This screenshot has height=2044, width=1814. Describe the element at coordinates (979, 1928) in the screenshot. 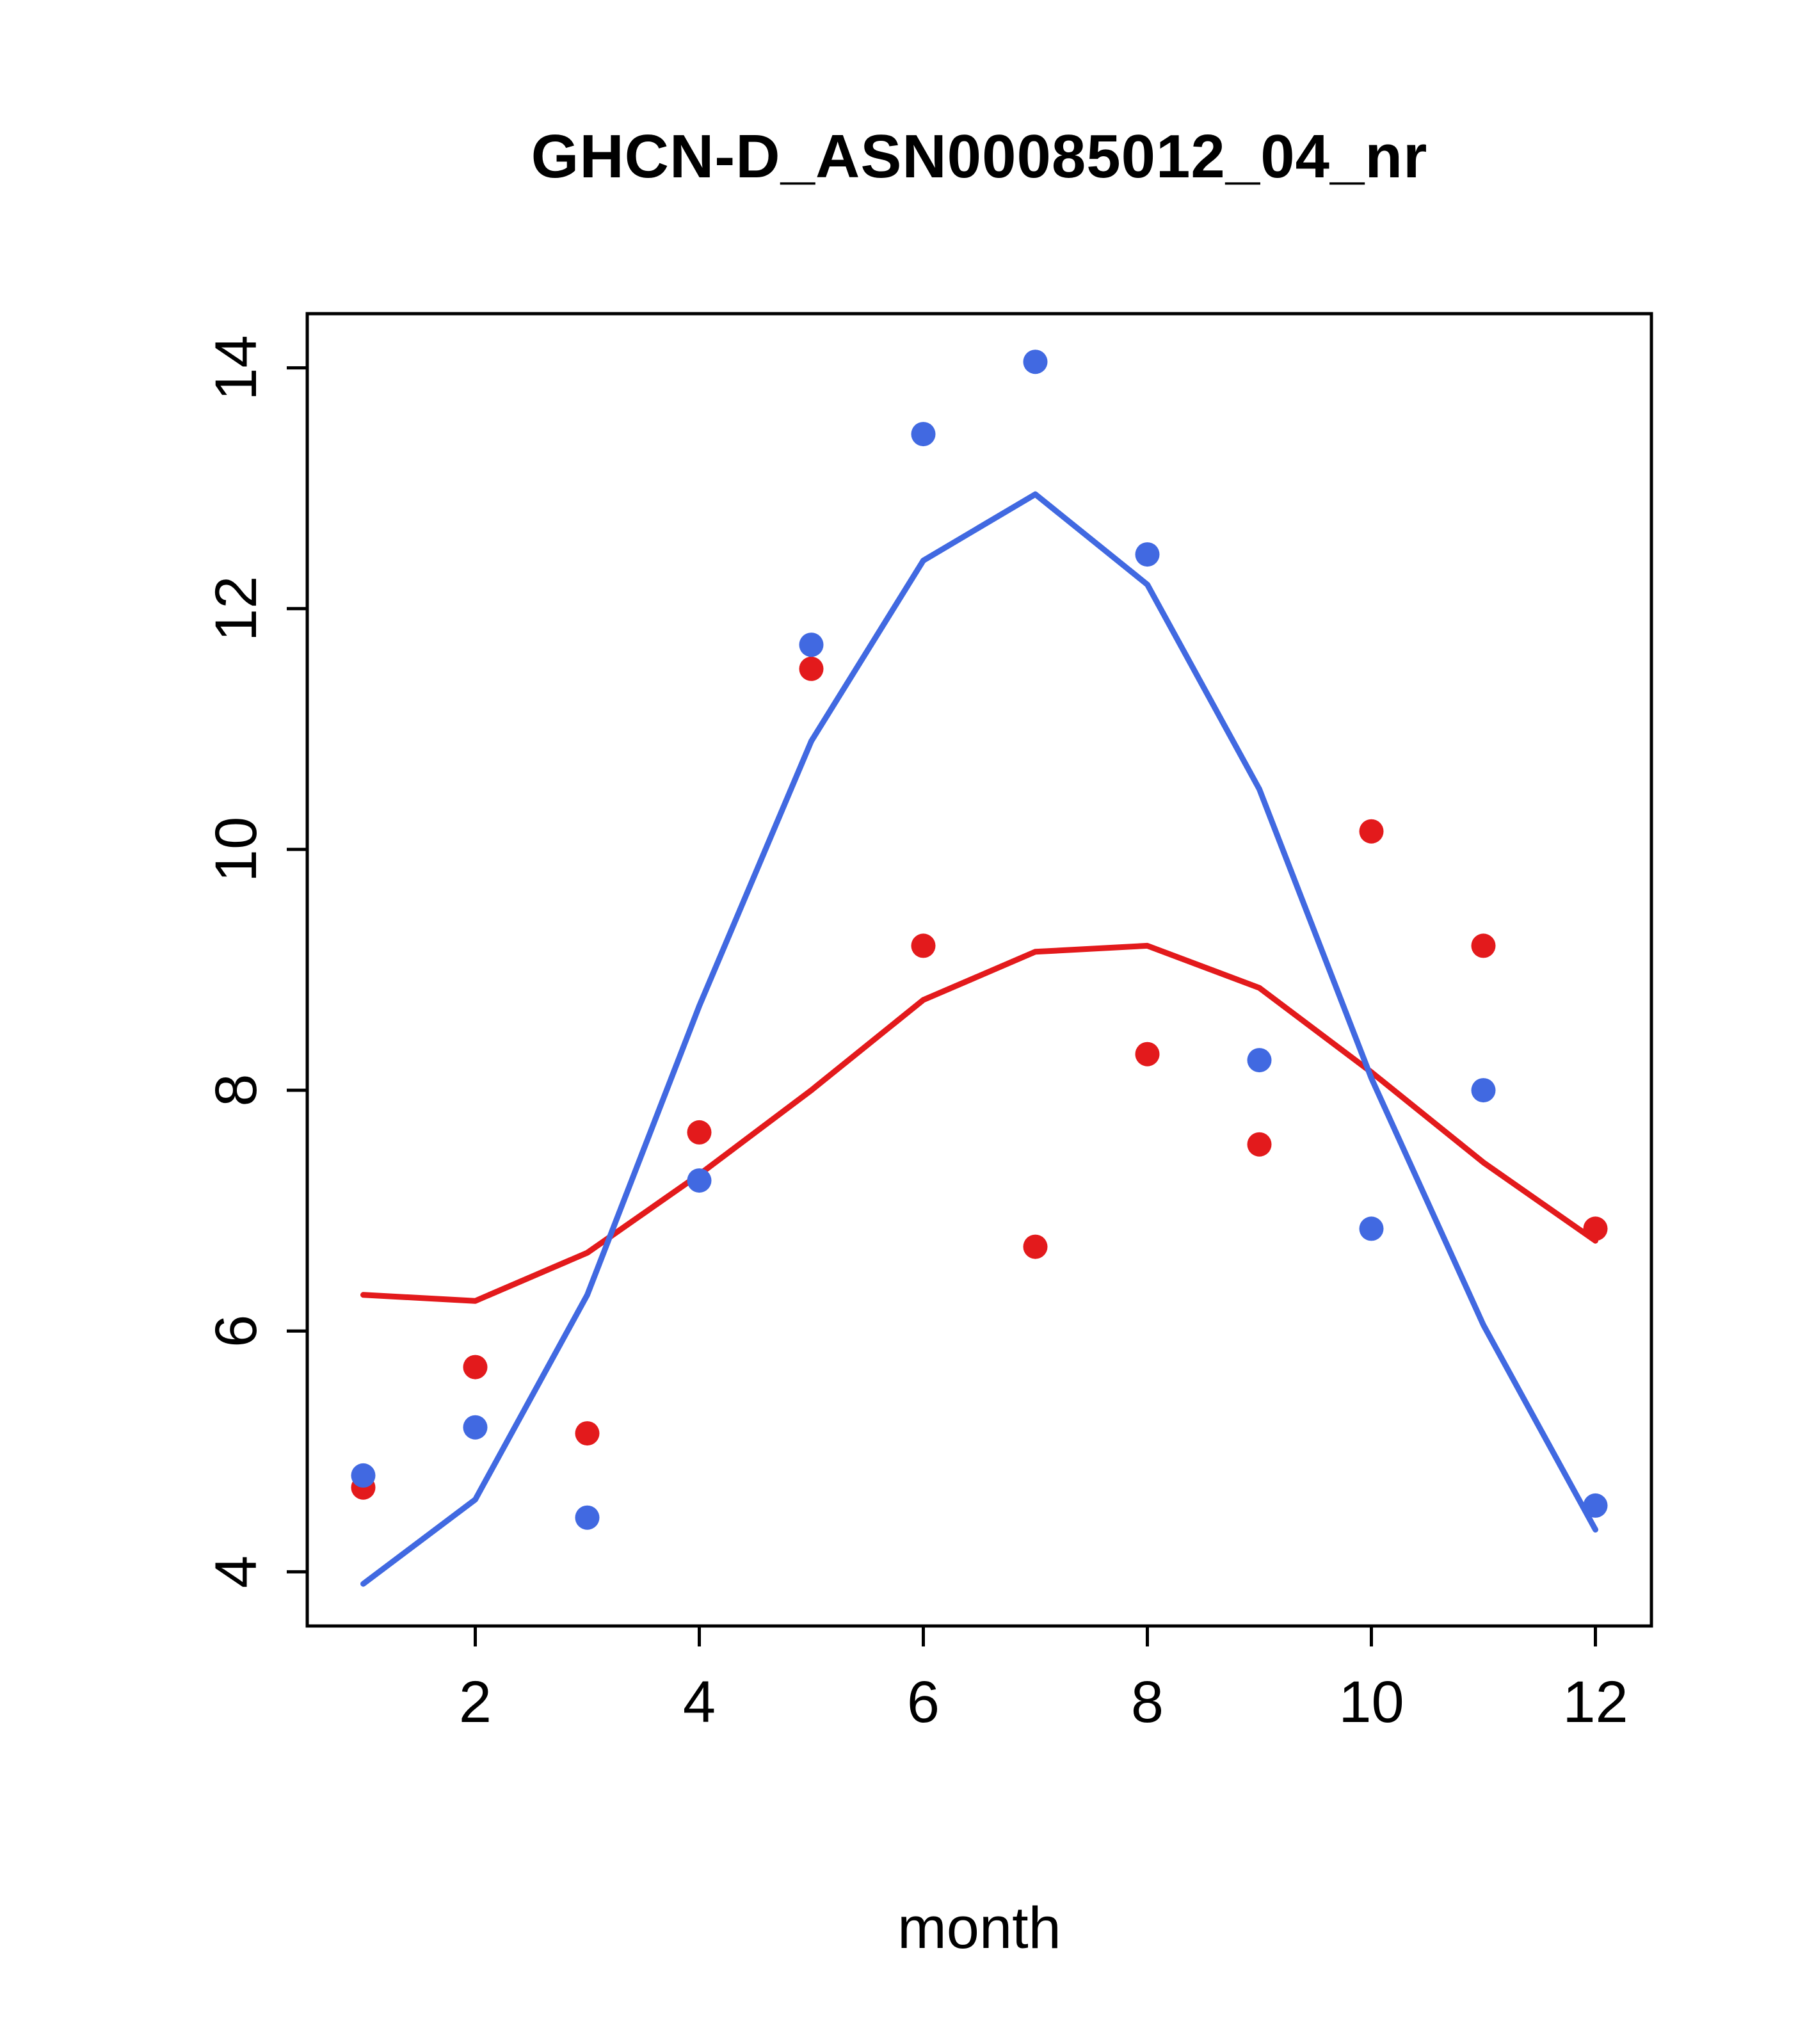

I see `x-axis-title: month` at that location.